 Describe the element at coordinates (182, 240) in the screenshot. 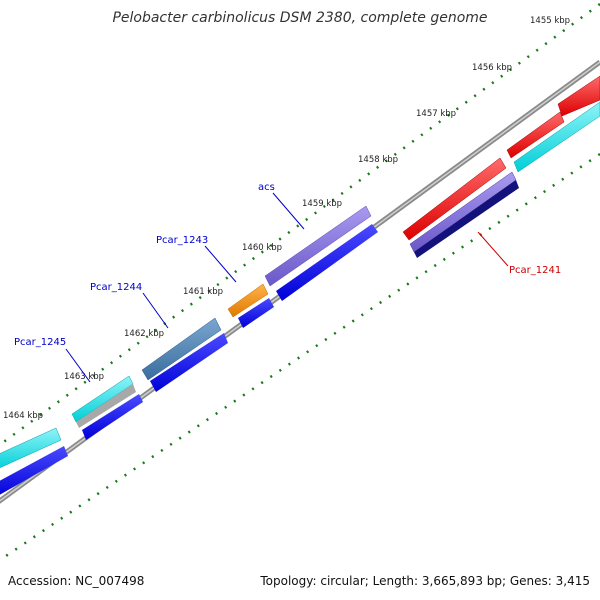

I see `gene-label-pcar-1243: Pcar_1243` at that location.